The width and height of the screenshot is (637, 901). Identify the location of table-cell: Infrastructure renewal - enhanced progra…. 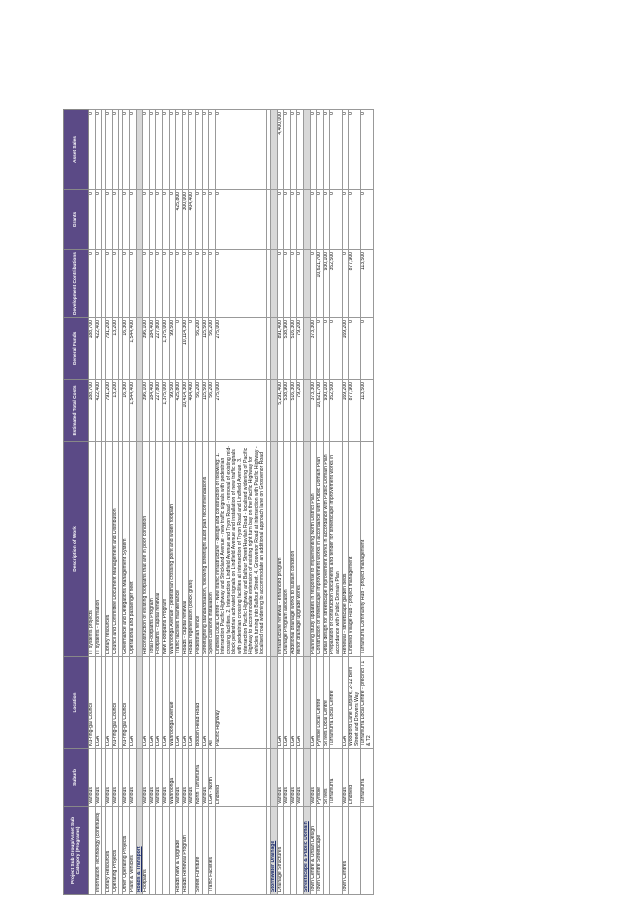
(280, 549).